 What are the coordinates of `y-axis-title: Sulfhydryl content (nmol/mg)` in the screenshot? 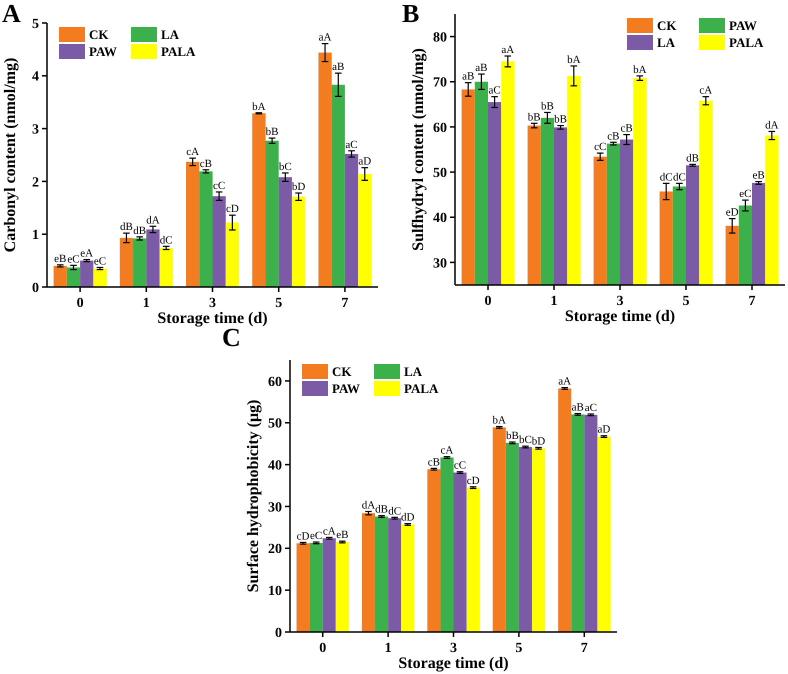 It's located at (418, 149).